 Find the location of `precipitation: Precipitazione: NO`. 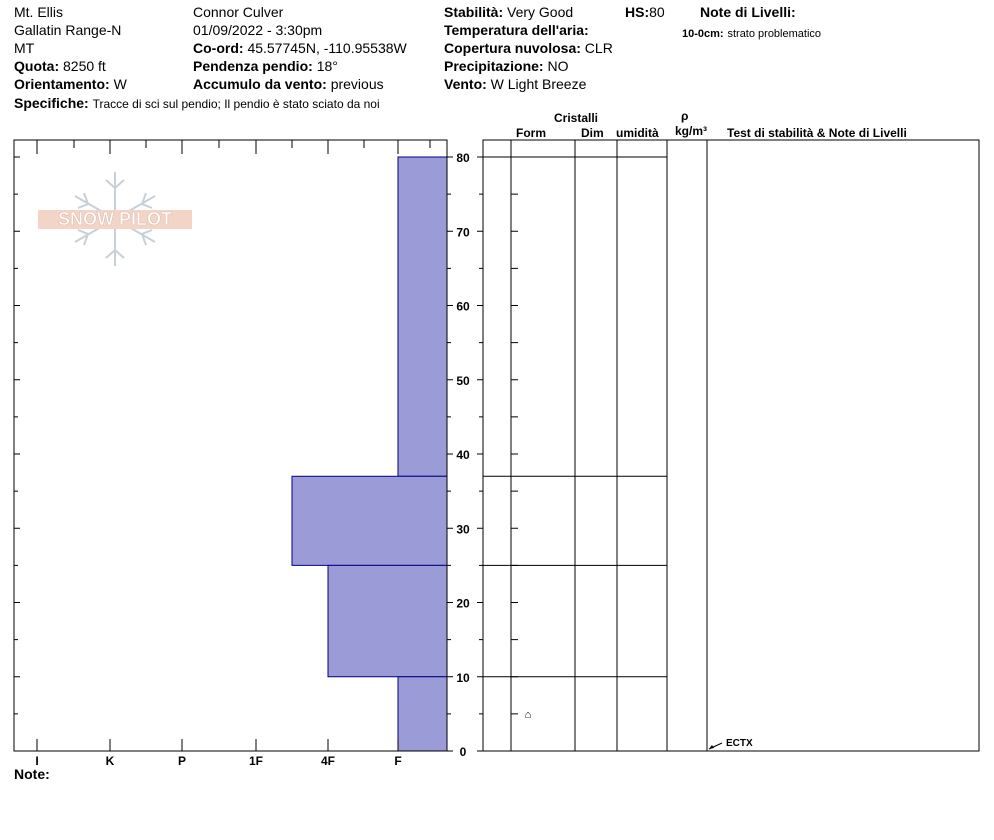

precipitation: Precipitazione: NO is located at coordinates (506, 66).